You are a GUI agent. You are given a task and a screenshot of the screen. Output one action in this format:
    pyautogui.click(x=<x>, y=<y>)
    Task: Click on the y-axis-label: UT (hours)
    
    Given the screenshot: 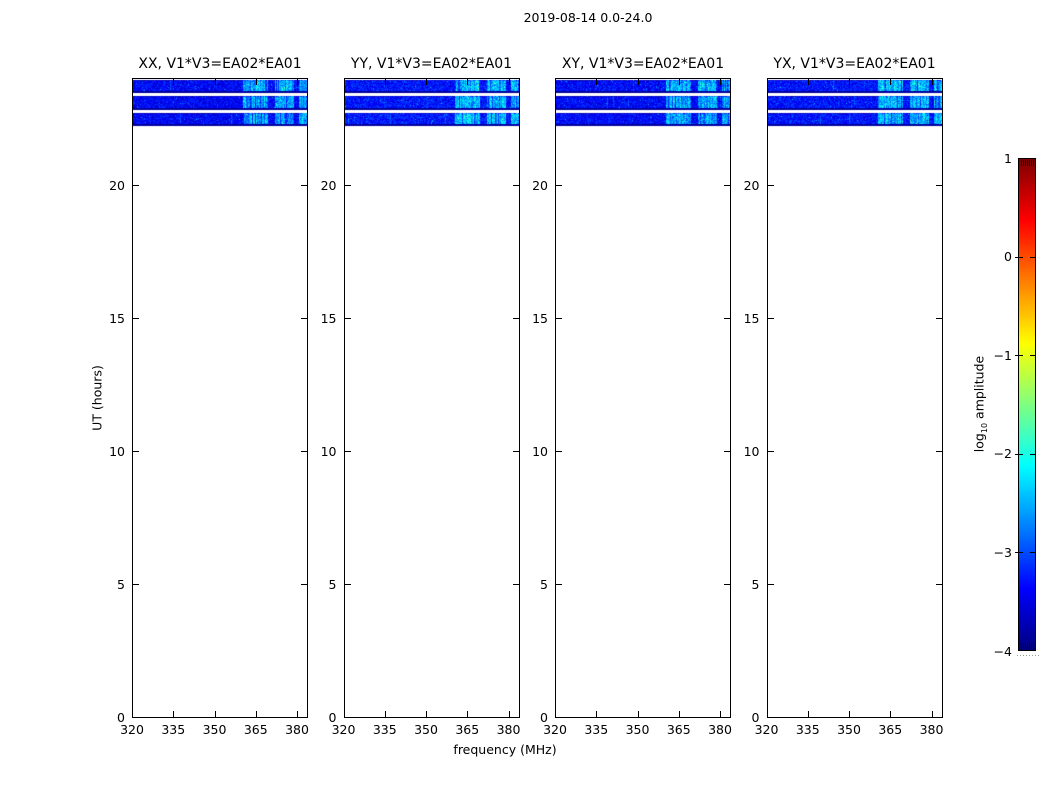 What is the action you would take?
    pyautogui.click(x=97, y=398)
    